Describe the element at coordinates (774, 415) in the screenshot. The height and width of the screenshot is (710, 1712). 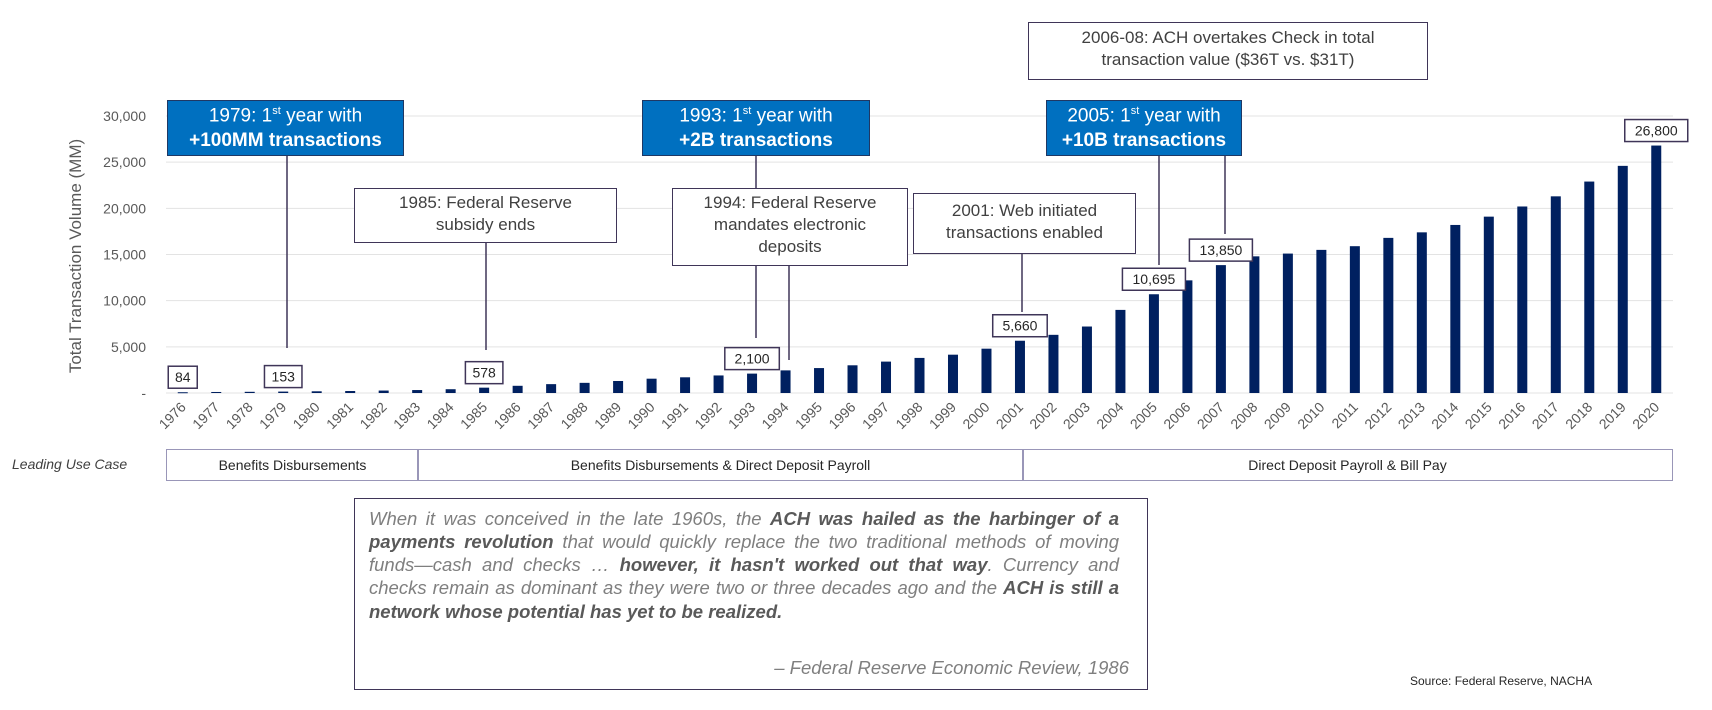
I see `x-tick-label: 1994` at that location.